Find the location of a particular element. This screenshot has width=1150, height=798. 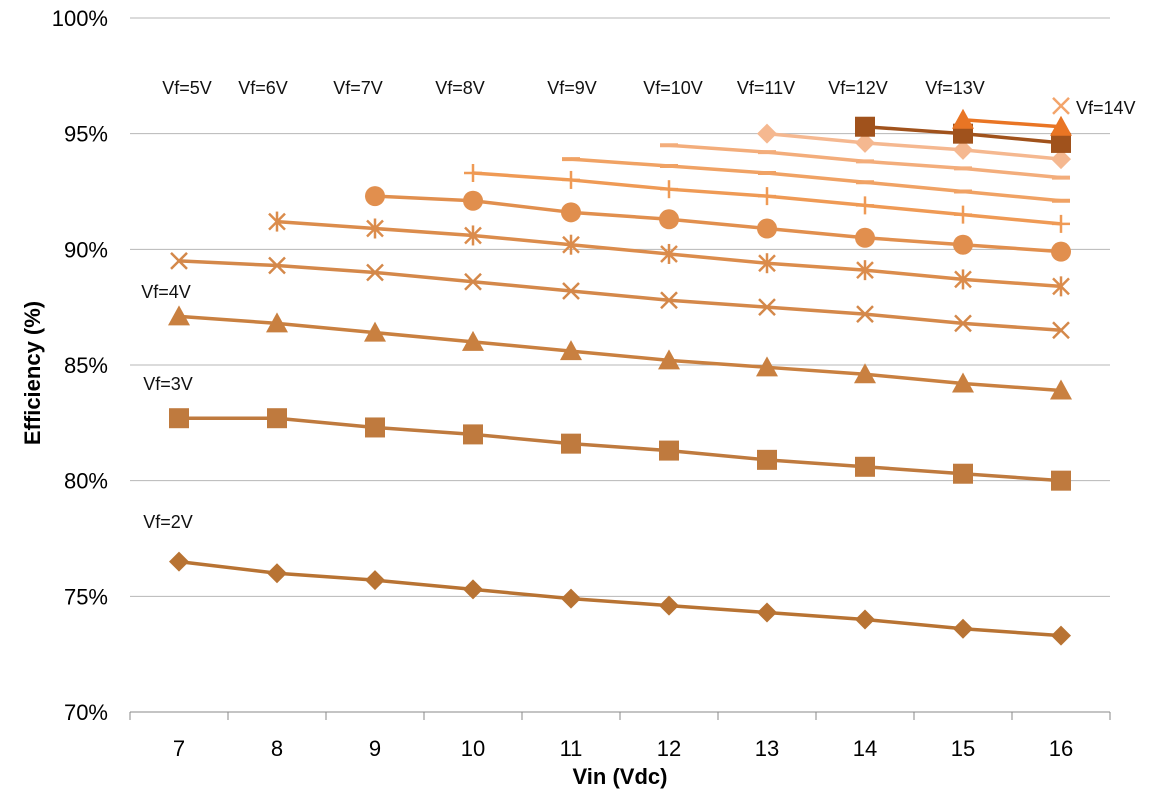

series-label: Vf=9V is located at coordinates (572, 88).